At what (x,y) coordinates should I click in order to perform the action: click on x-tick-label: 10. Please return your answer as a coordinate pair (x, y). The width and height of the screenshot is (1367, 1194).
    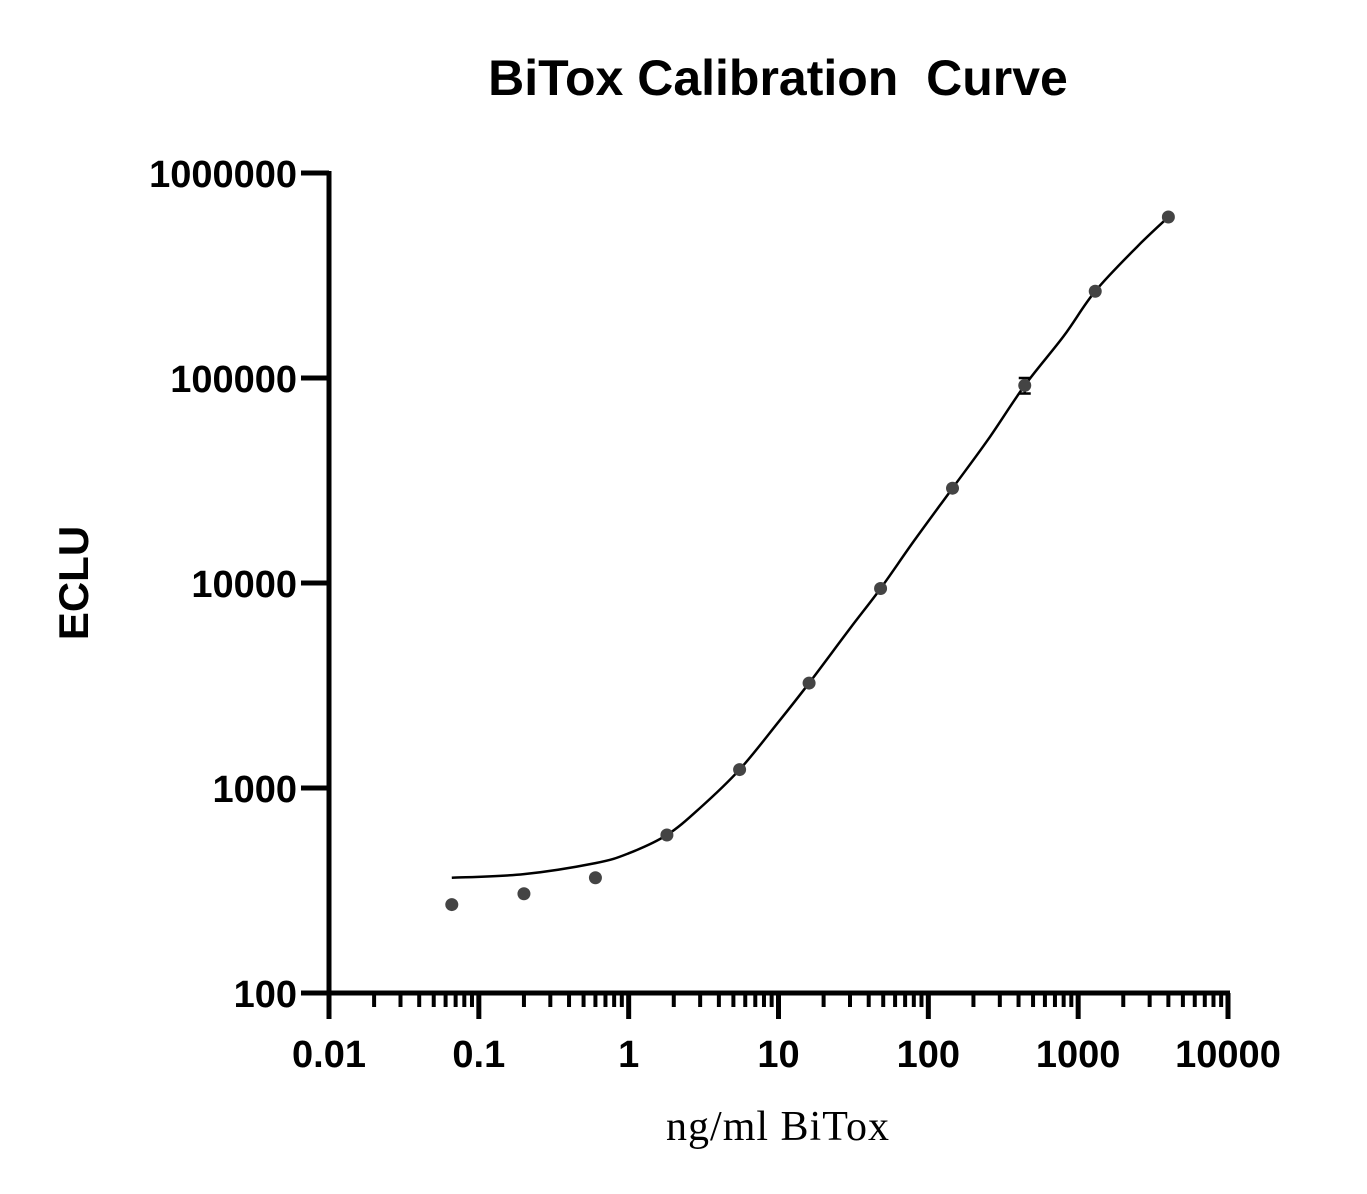
    Looking at the image, I should click on (778, 1055).